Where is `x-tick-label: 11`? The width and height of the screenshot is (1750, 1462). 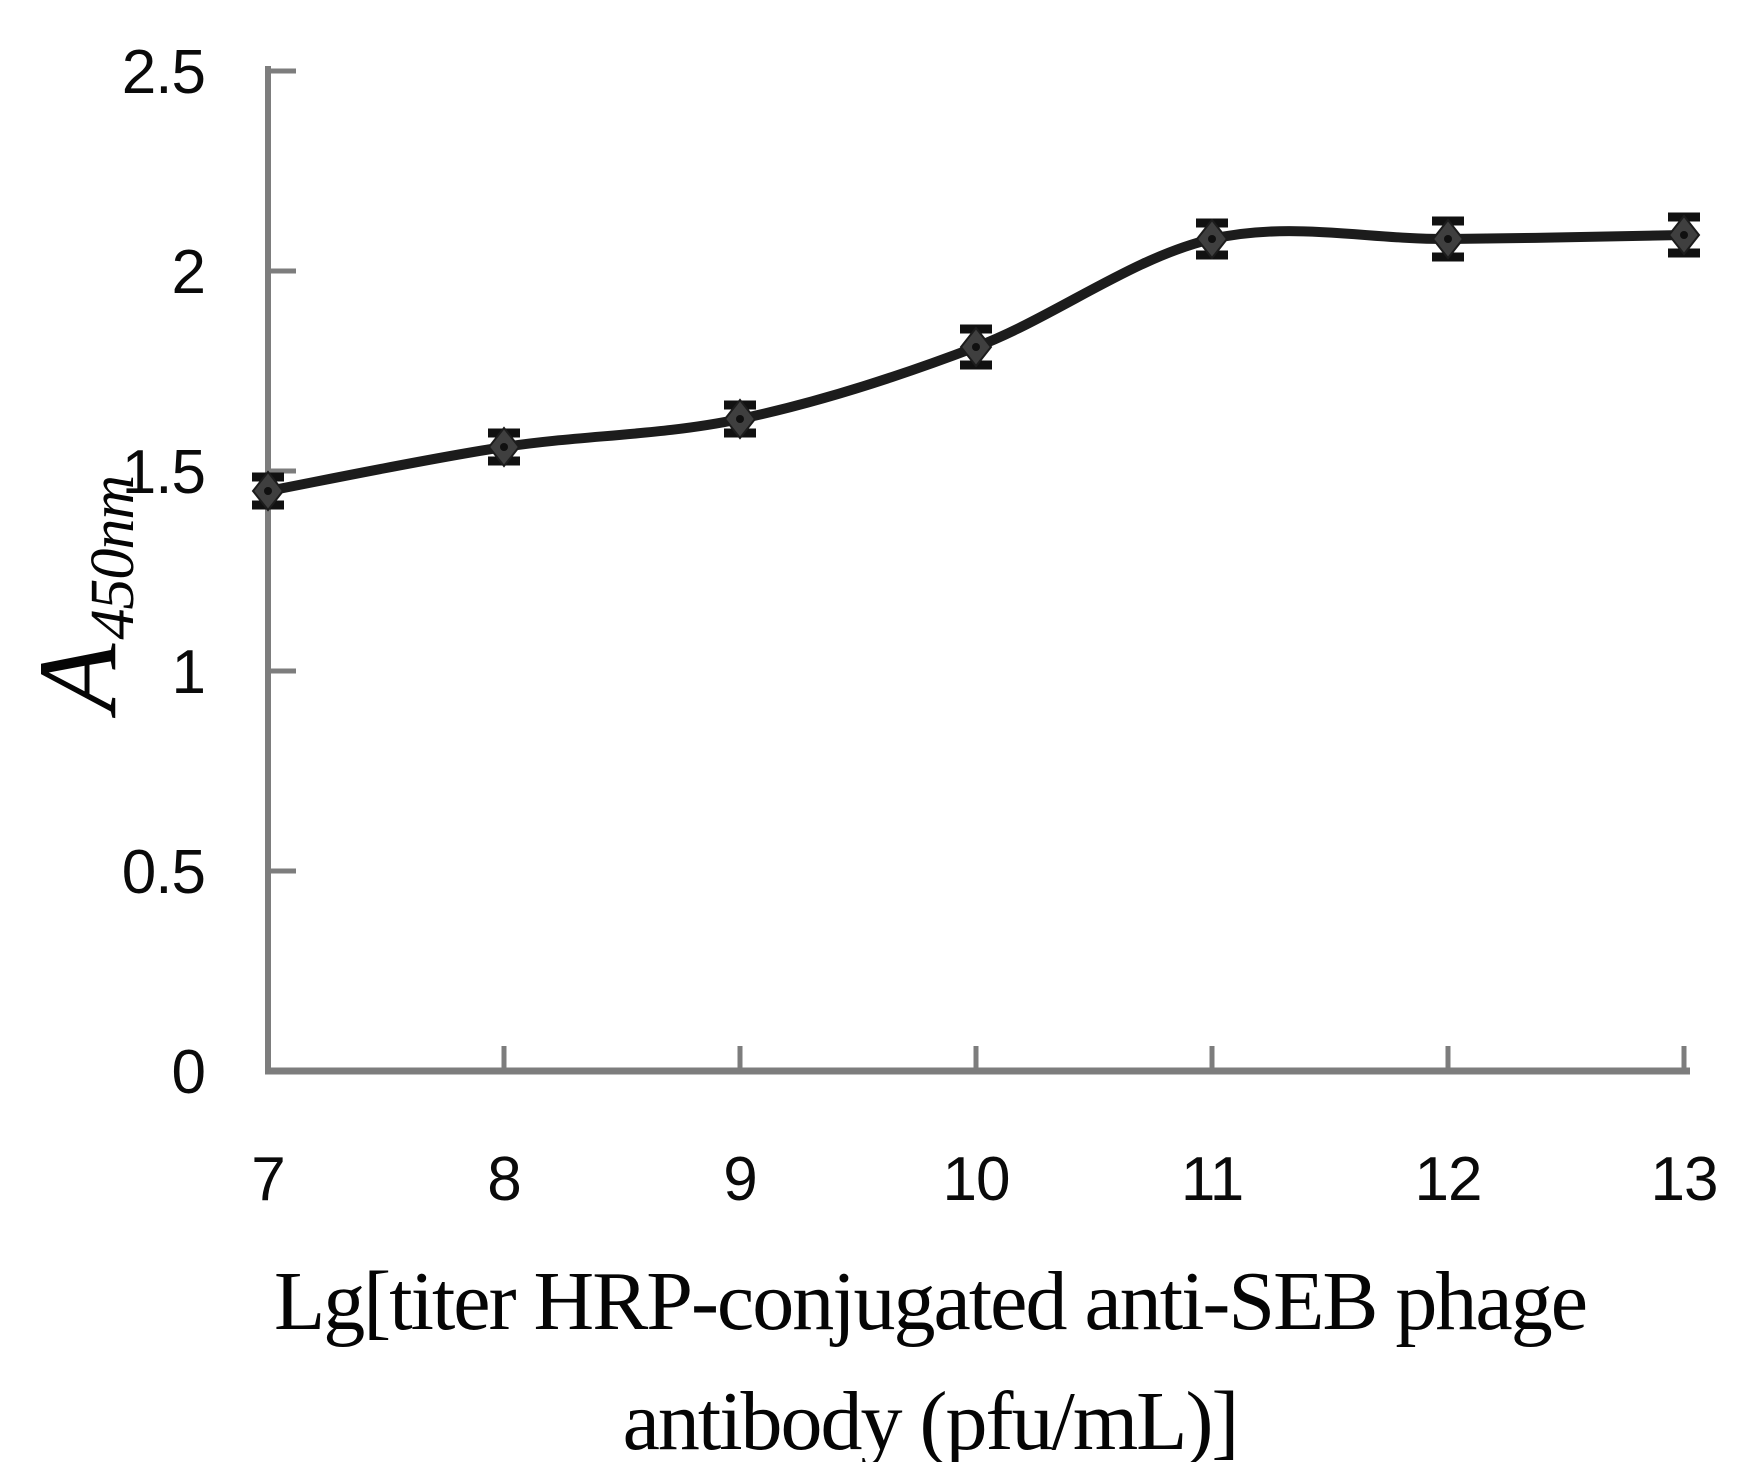 x-tick-label: 11 is located at coordinates (1212, 1179).